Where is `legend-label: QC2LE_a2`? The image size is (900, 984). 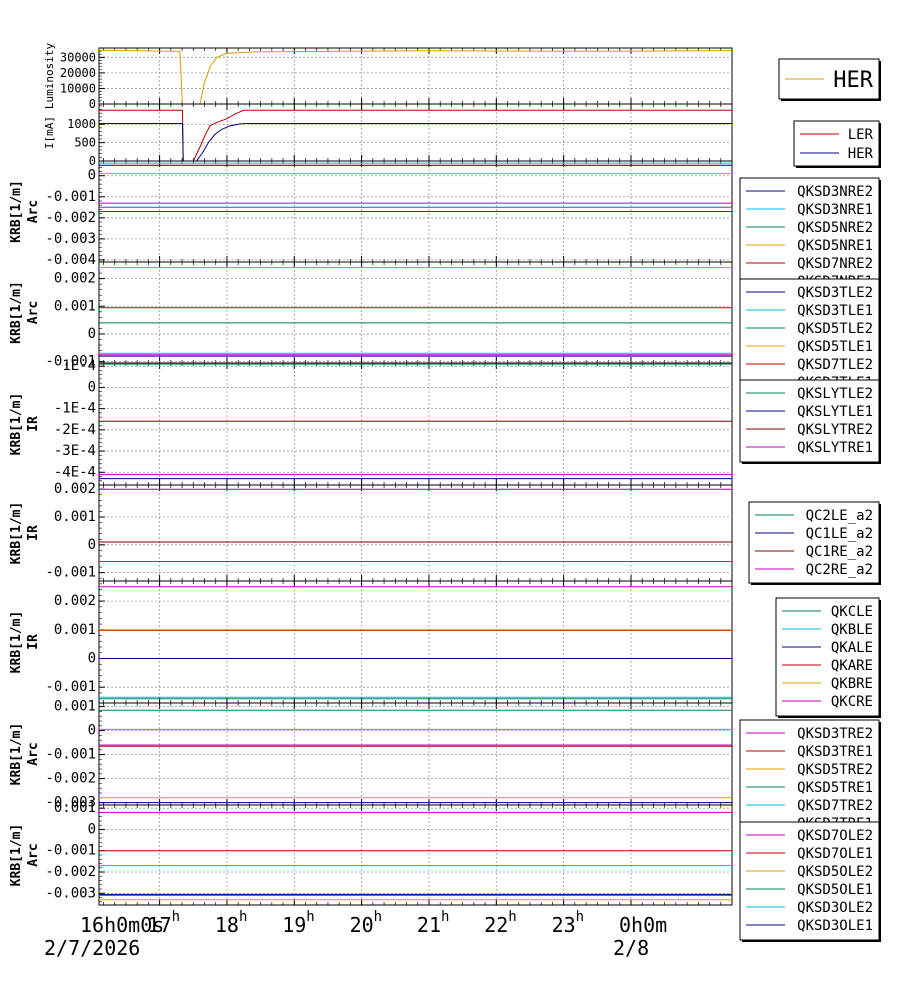
legend-label: QC2LE_a2 is located at coordinates (839, 516).